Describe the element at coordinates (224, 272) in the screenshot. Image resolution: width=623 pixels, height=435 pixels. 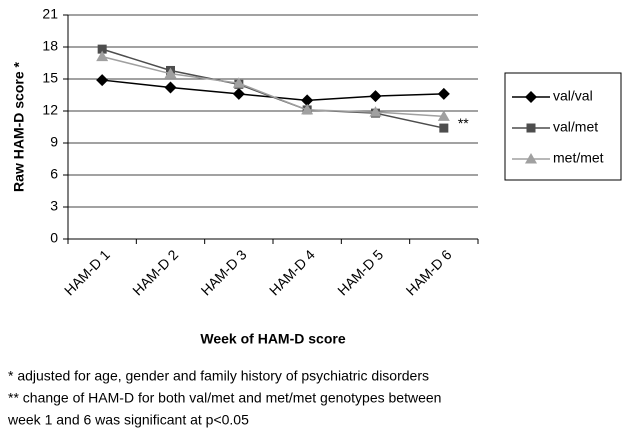
I see `x-tick-label: HAM-D 3` at that location.